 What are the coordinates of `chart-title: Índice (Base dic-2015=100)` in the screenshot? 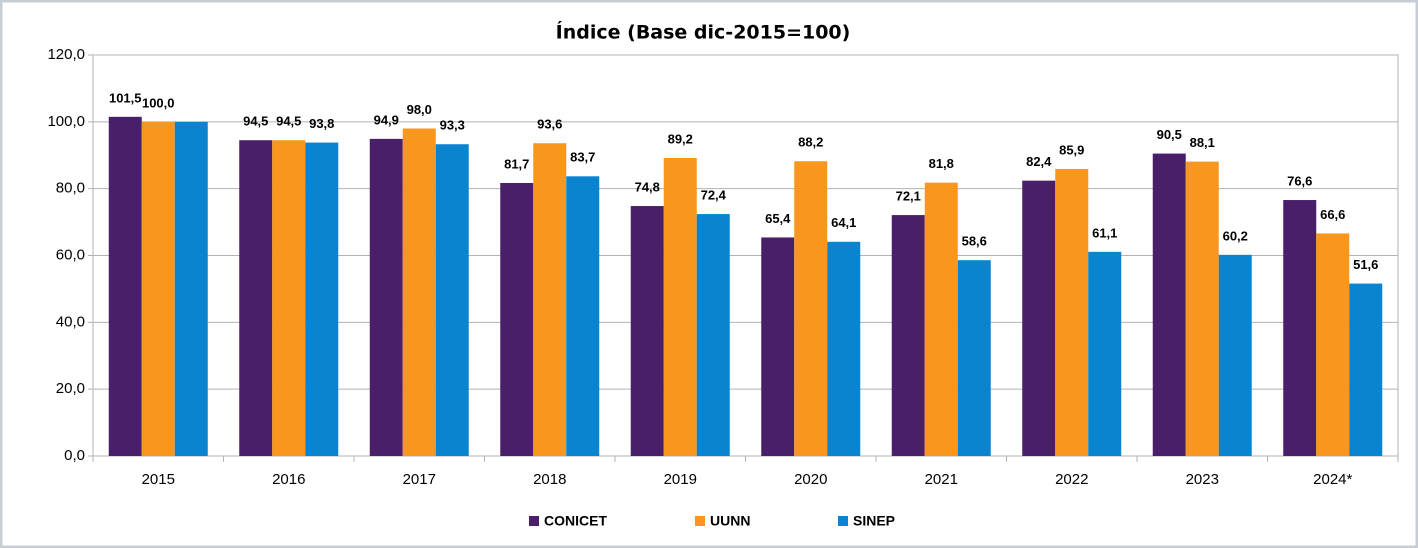 It's located at (703, 32).